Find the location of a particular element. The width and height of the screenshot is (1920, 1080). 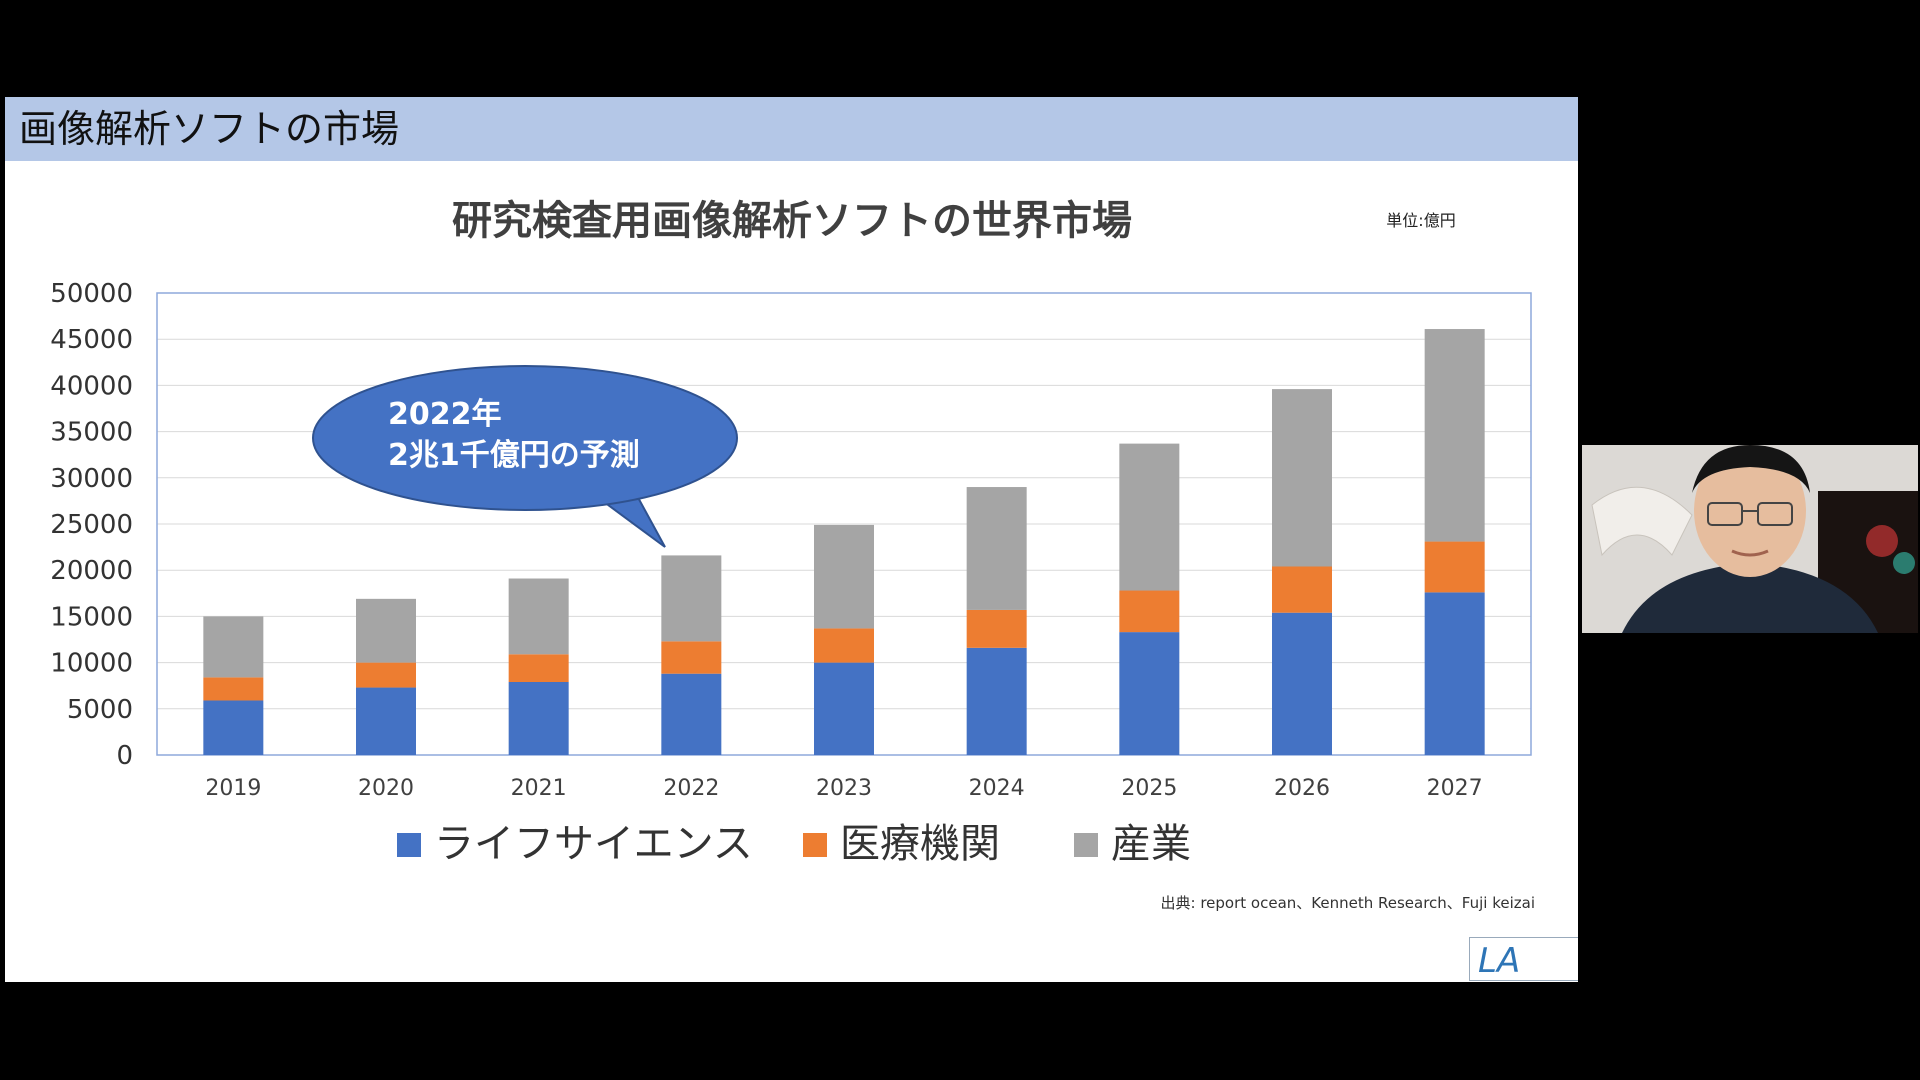

logo-text: LA is located at coordinates (1499, 960).